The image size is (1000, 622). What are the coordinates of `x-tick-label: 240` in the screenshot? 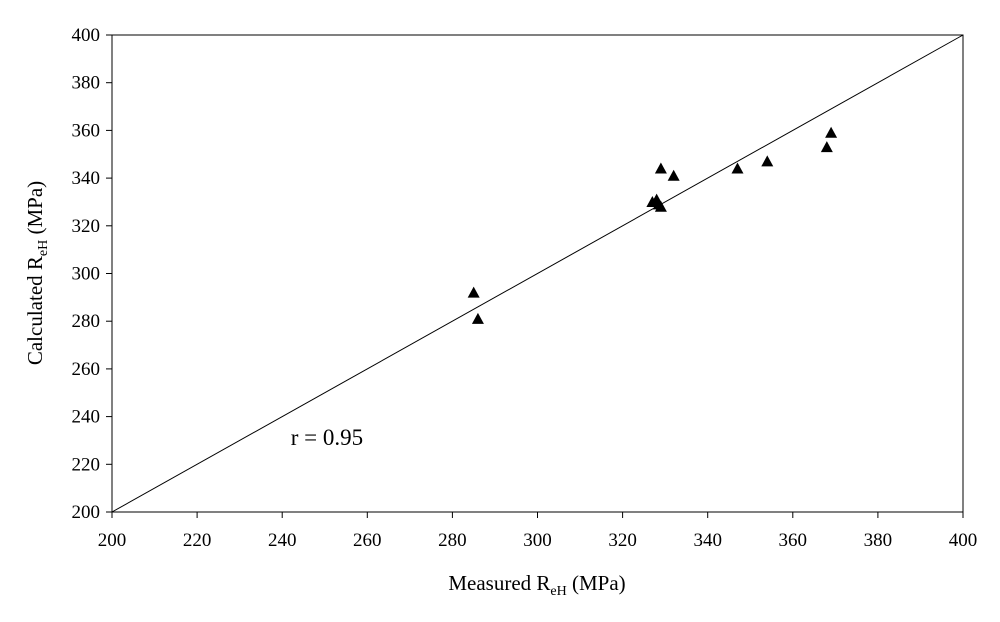 It's located at (282, 540).